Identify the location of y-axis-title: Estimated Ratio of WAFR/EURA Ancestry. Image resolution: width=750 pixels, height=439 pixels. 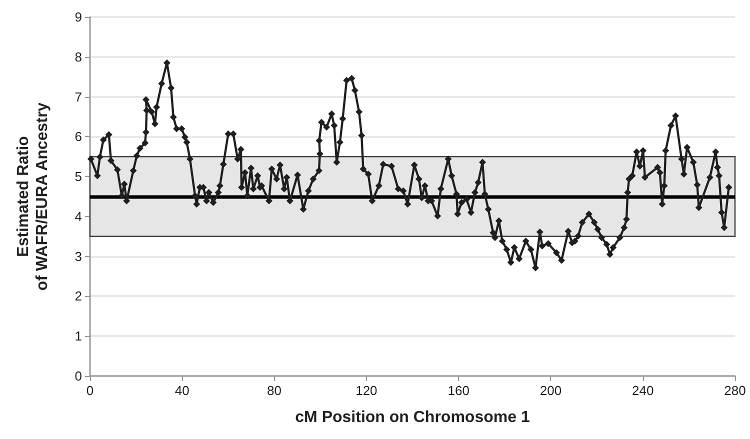
(33, 196).